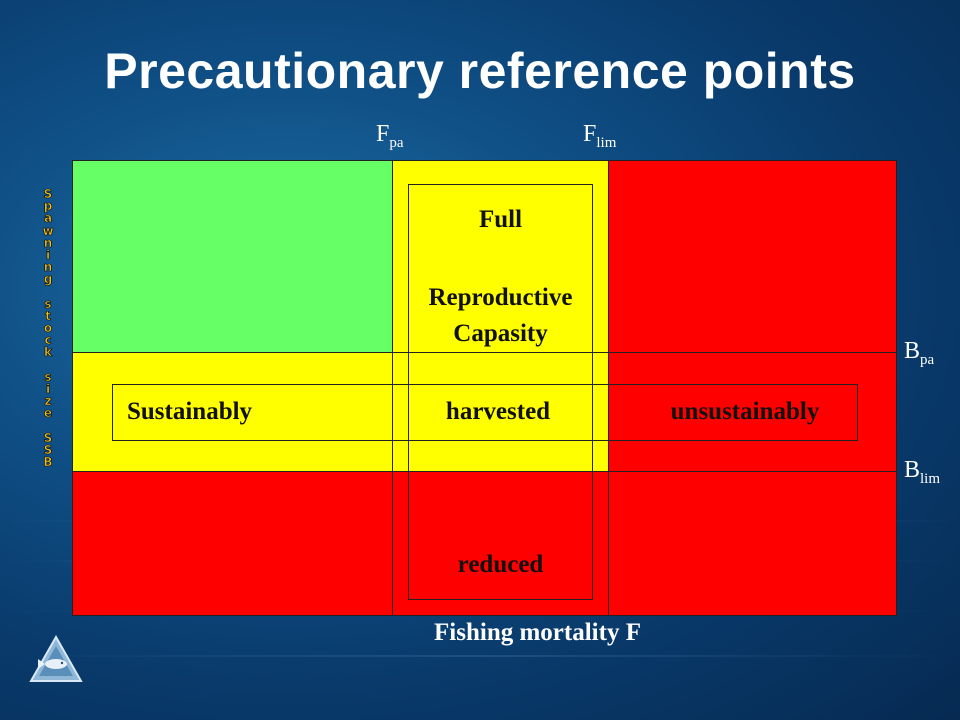  Describe the element at coordinates (498, 411) in the screenshot. I see `harvested-text: harvested` at that location.